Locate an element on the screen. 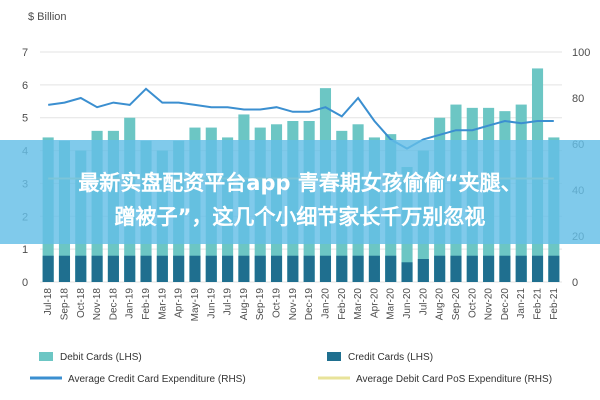  x-tick-label: Jan-20 is located at coordinates (325, 303).